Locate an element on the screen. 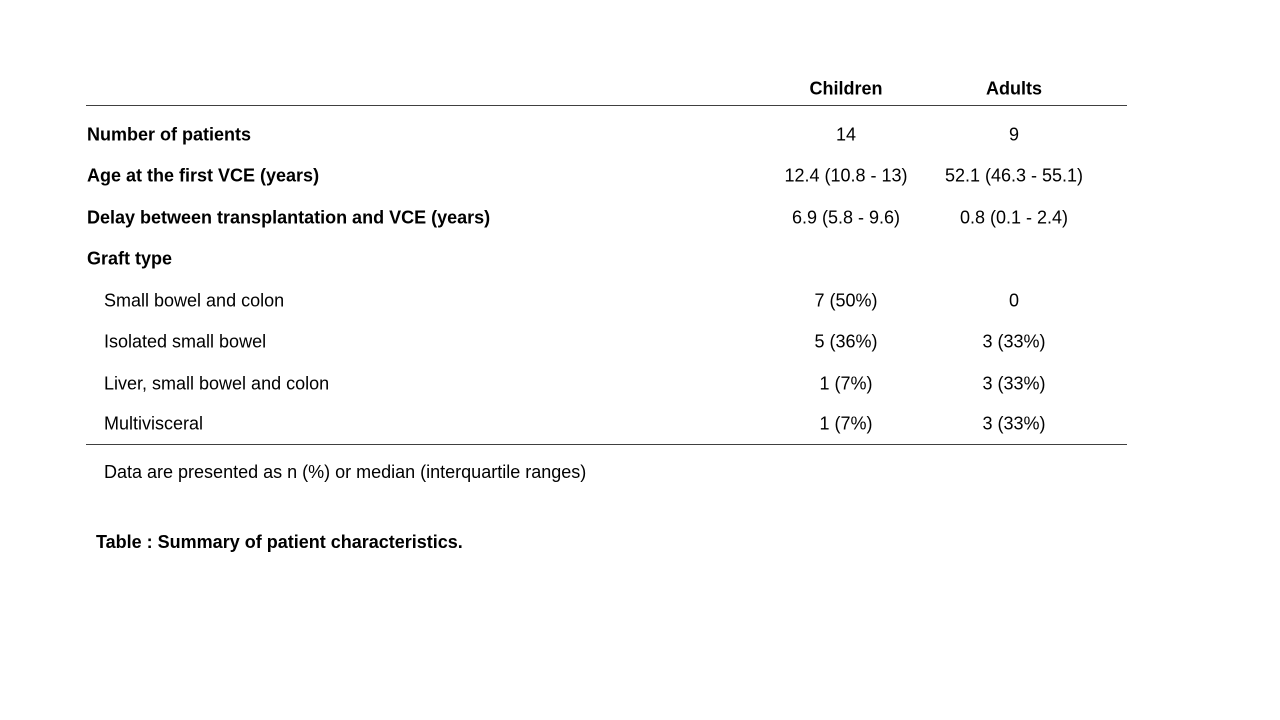 Image resolution: width=1280 pixels, height=720 pixels. table-row: Multivisceral 1 (7%) 3 (33%) is located at coordinates (606, 424).